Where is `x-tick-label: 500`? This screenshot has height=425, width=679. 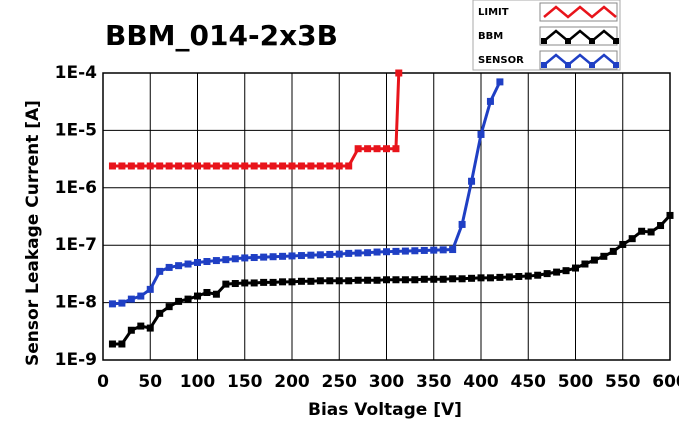
x-tick-label: 500 is located at coordinates (576, 382).